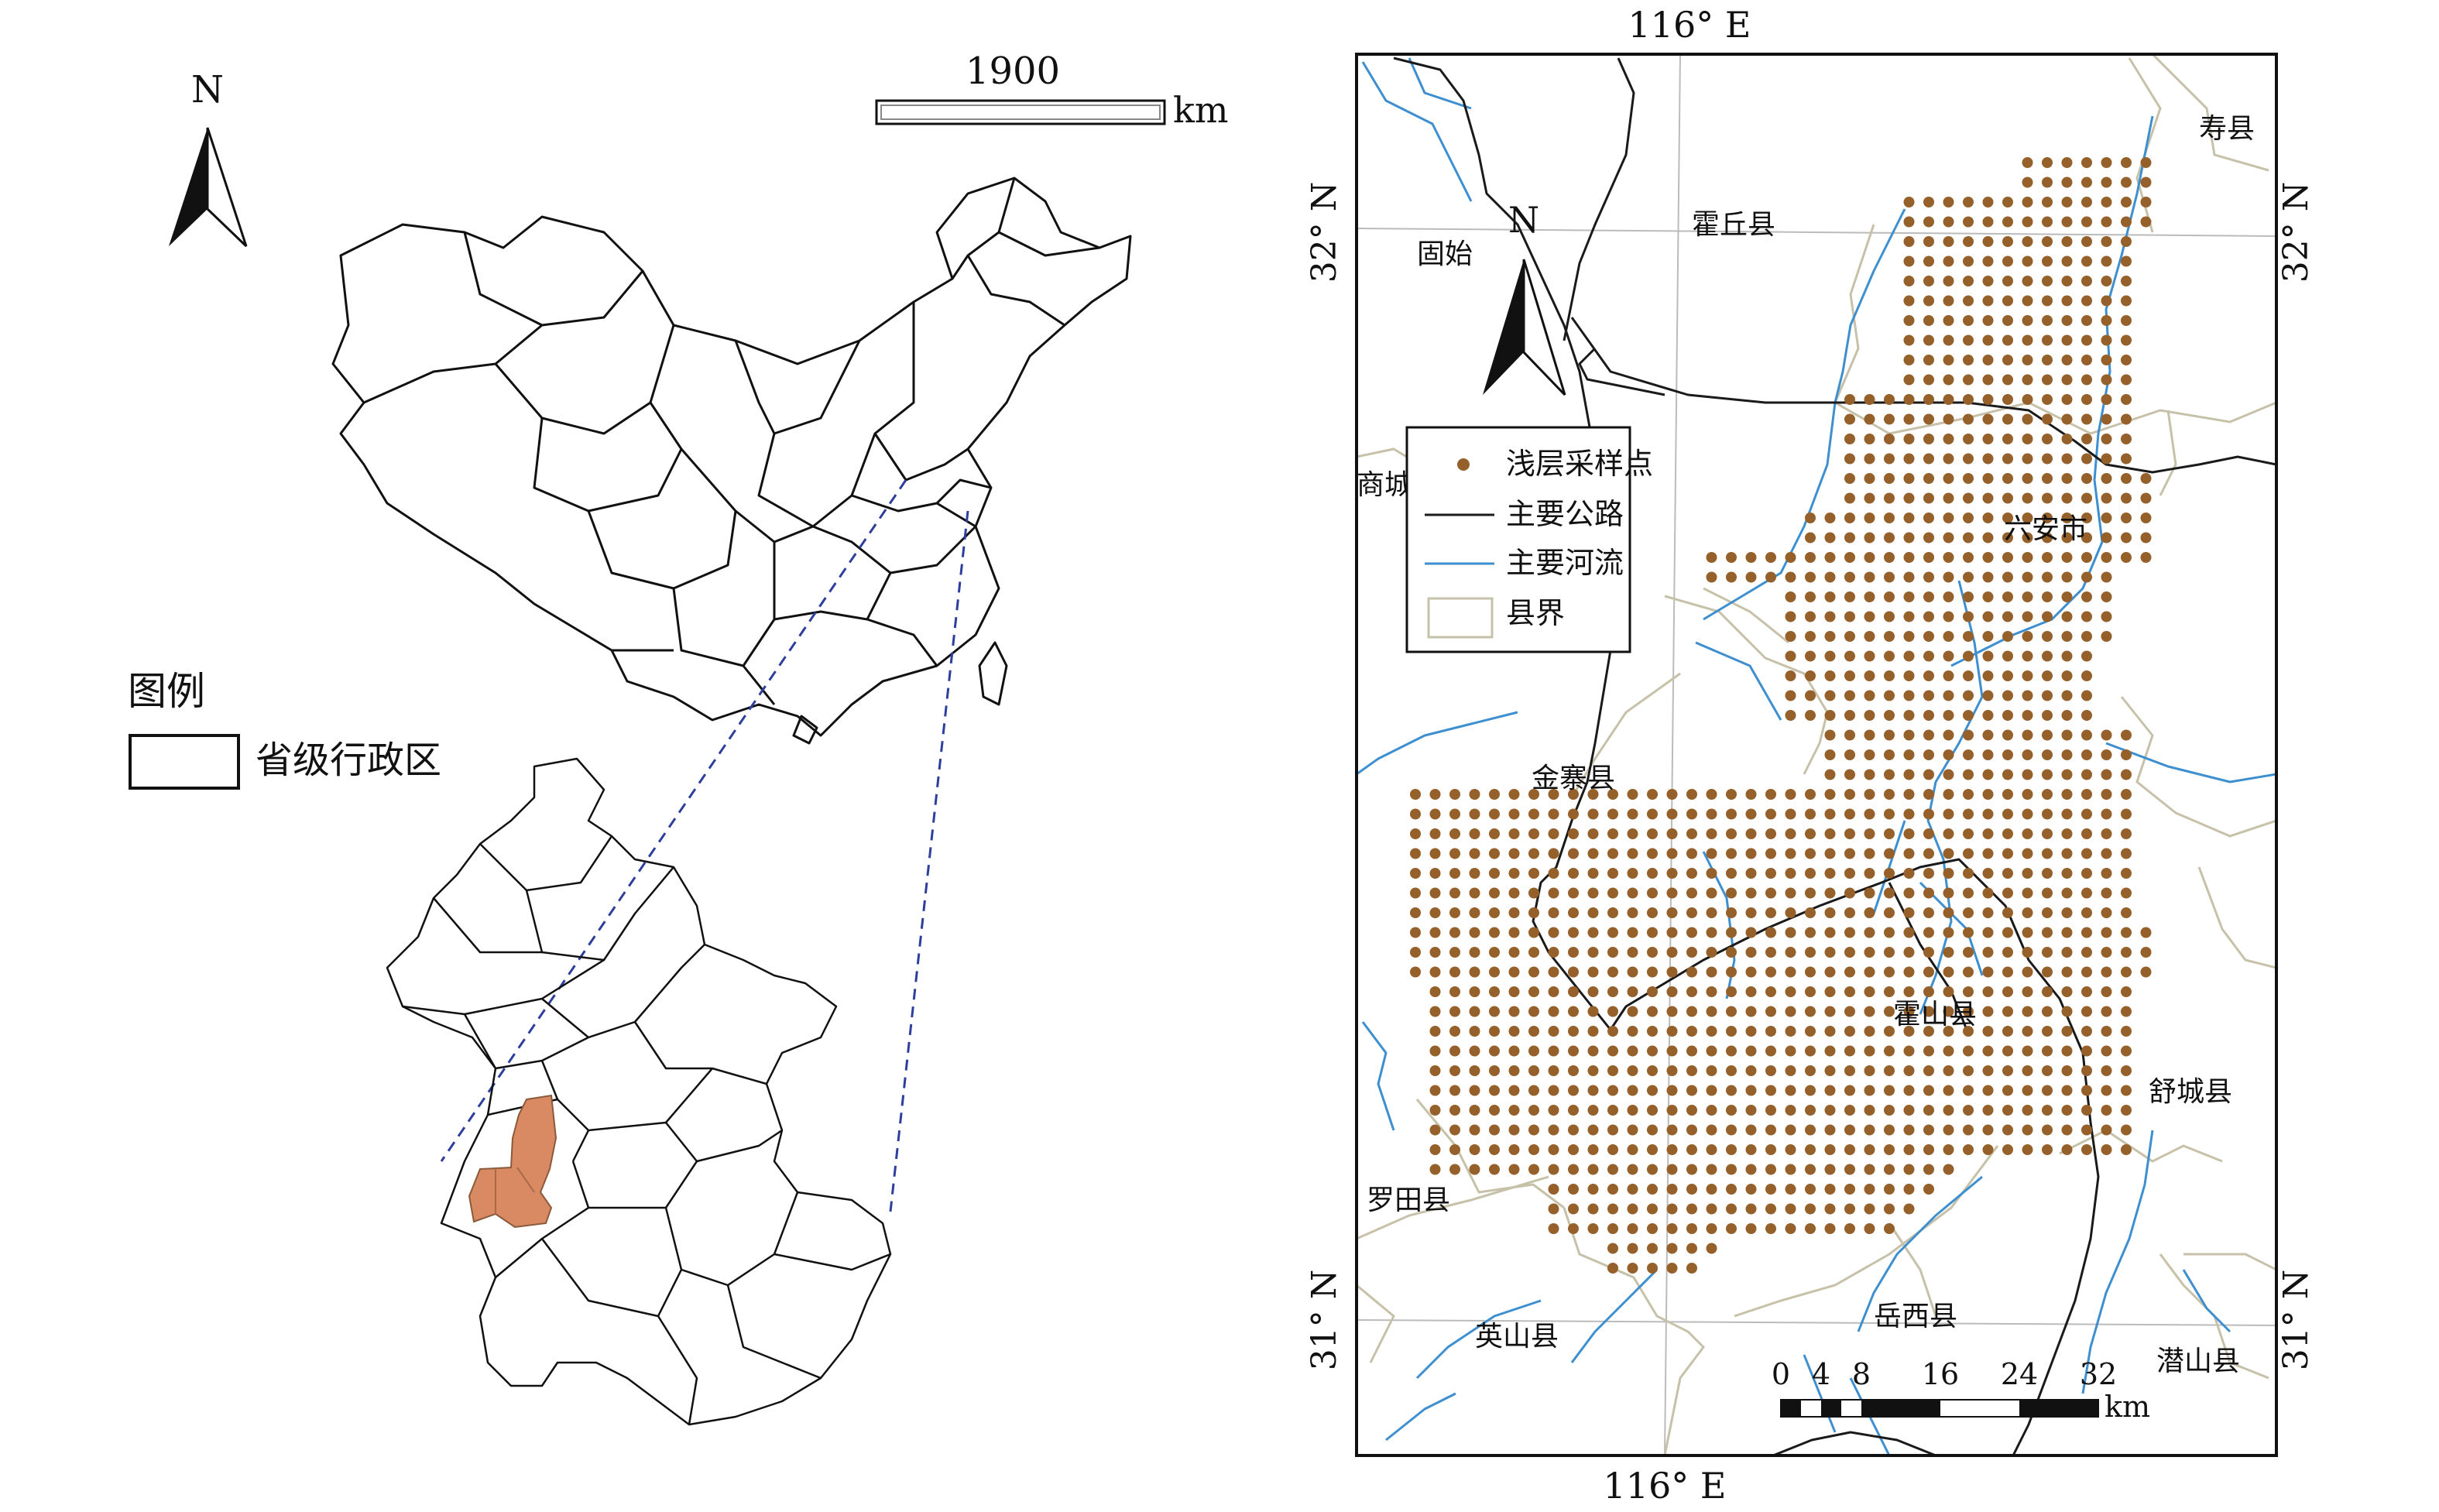 The height and width of the screenshot is (1512, 2439). I want to click on place-jinzhai: 金寨县, so click(1573, 779).